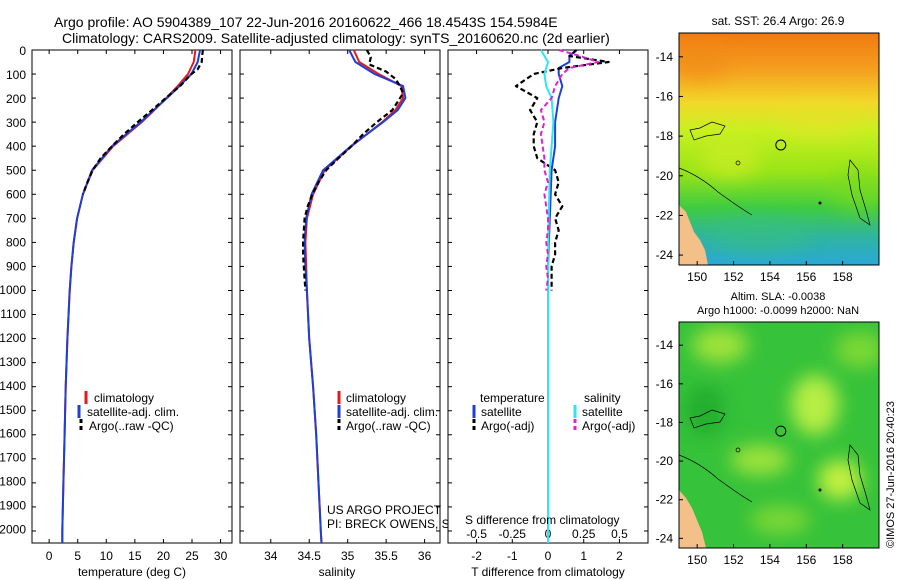 Image resolution: width=900 pixels, height=580 pixels. What do you see at coordinates (665, 461) in the screenshot?
I see `lat-tick-label: -20` at bounding box center [665, 461].